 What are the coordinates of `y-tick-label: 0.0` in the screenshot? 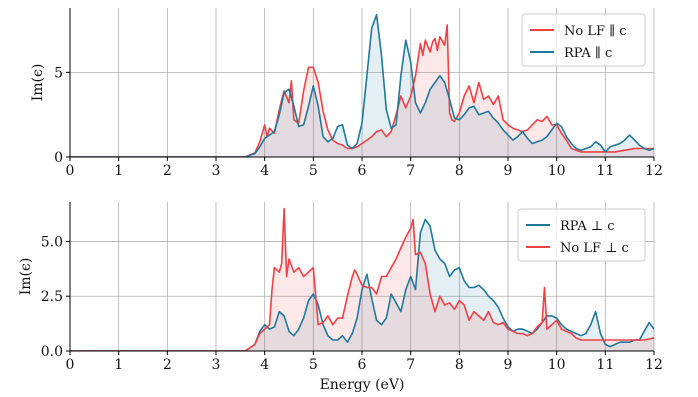 It's located at (52, 352).